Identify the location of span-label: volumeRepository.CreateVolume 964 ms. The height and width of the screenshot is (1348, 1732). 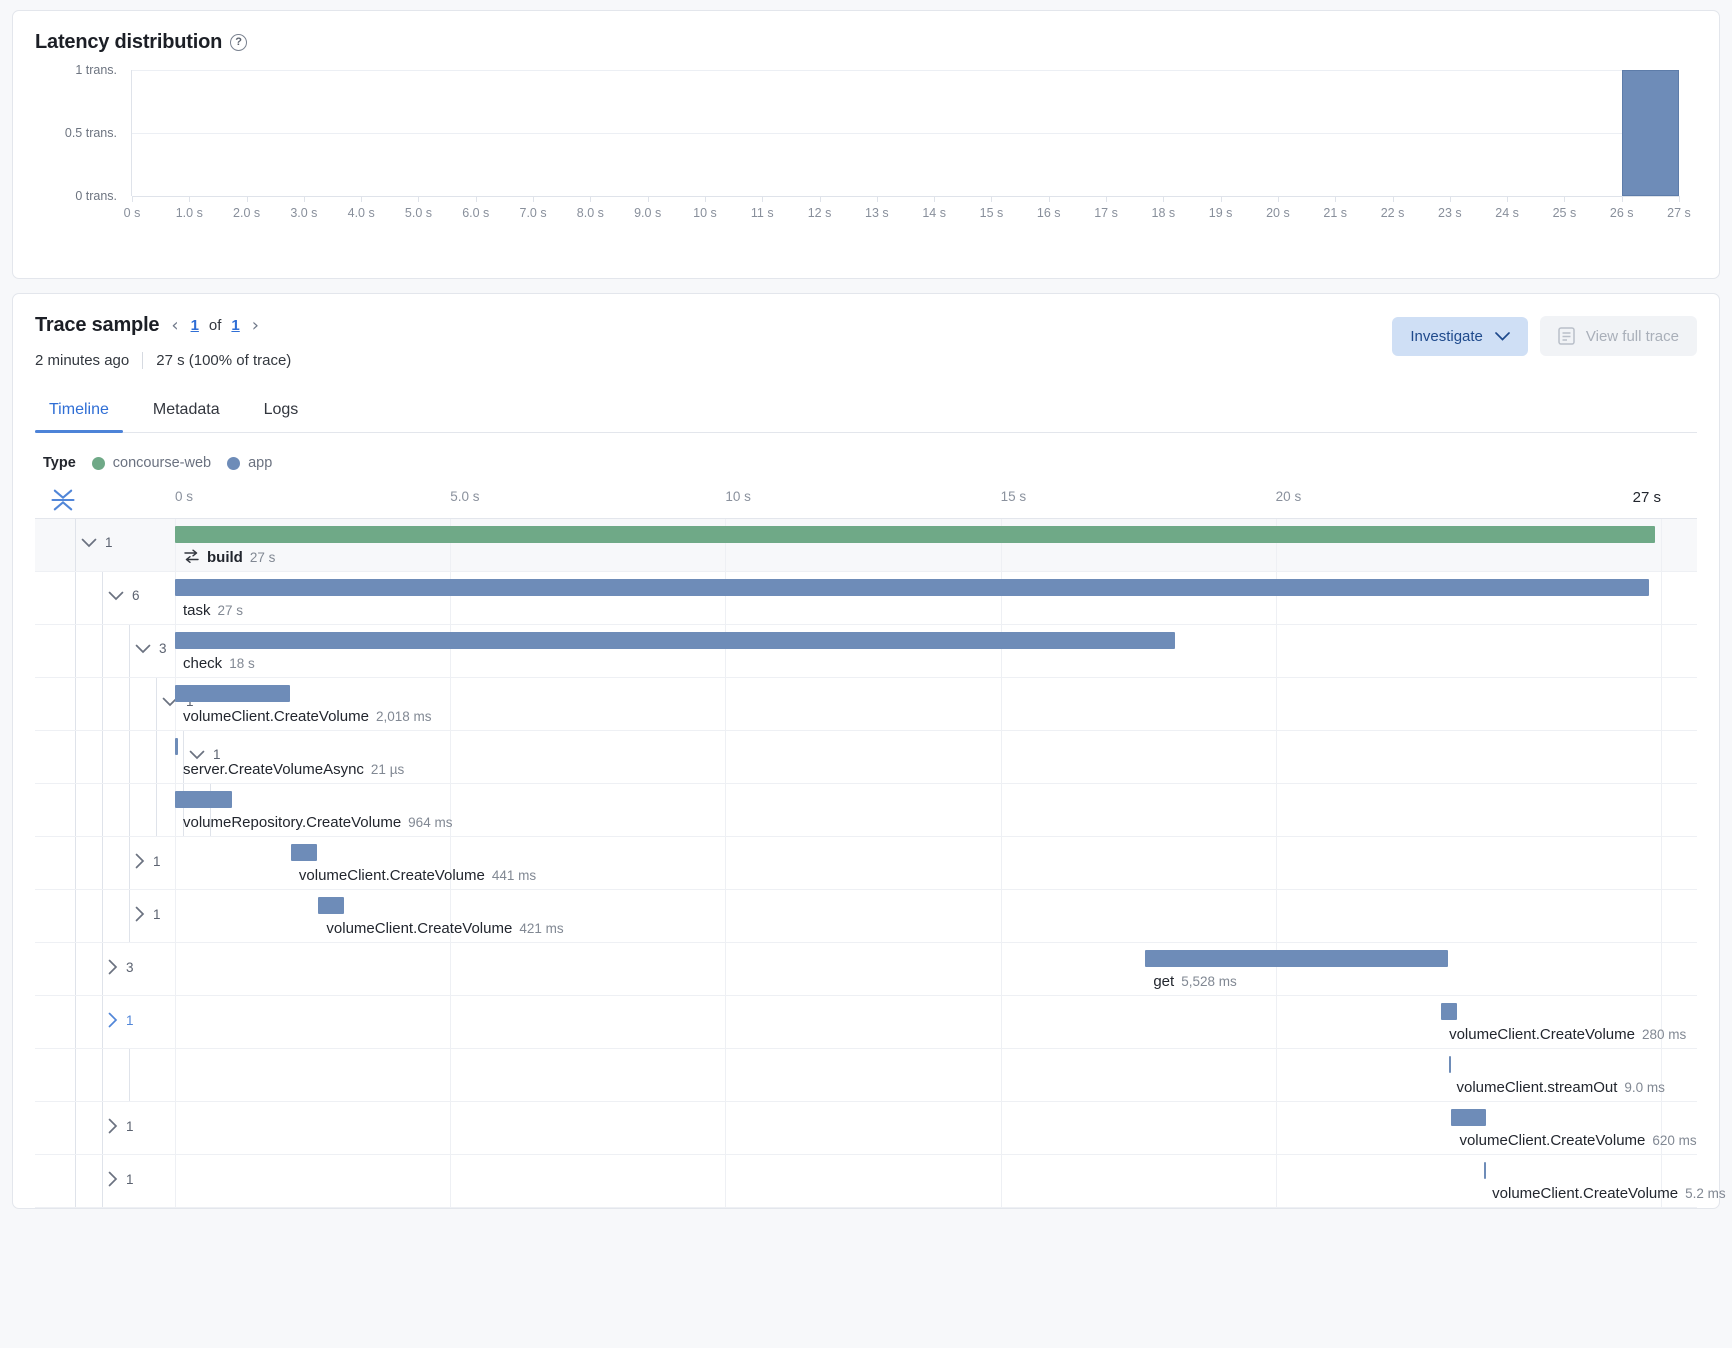
(317, 822).